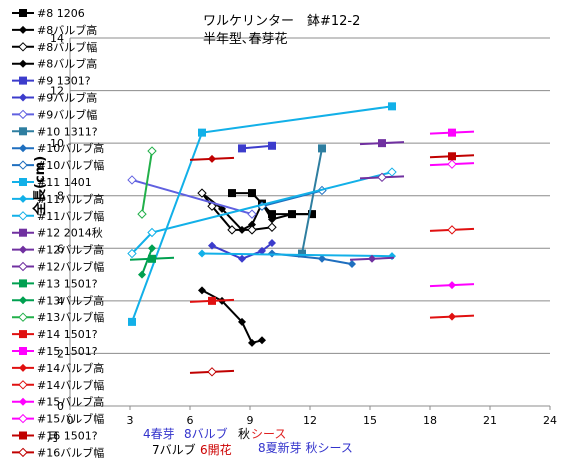 Image resolution: width=574 pixels, height=462 pixels. Describe the element at coordinates (67, 30) in the screenshot. I see `legend-label: #8バルブ高` at that location.